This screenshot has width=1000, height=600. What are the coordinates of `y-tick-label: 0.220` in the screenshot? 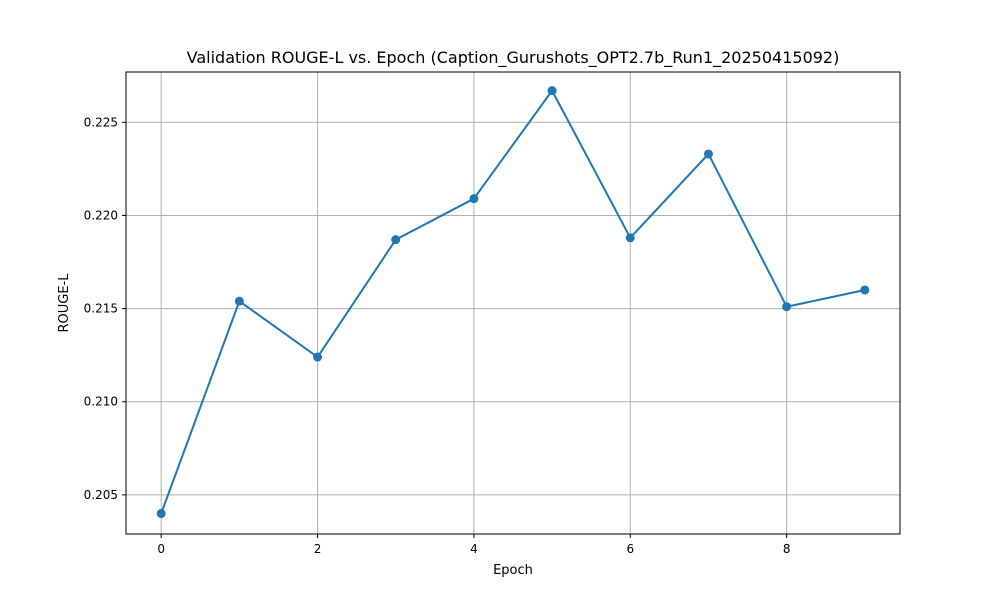 It's located at (101, 215).